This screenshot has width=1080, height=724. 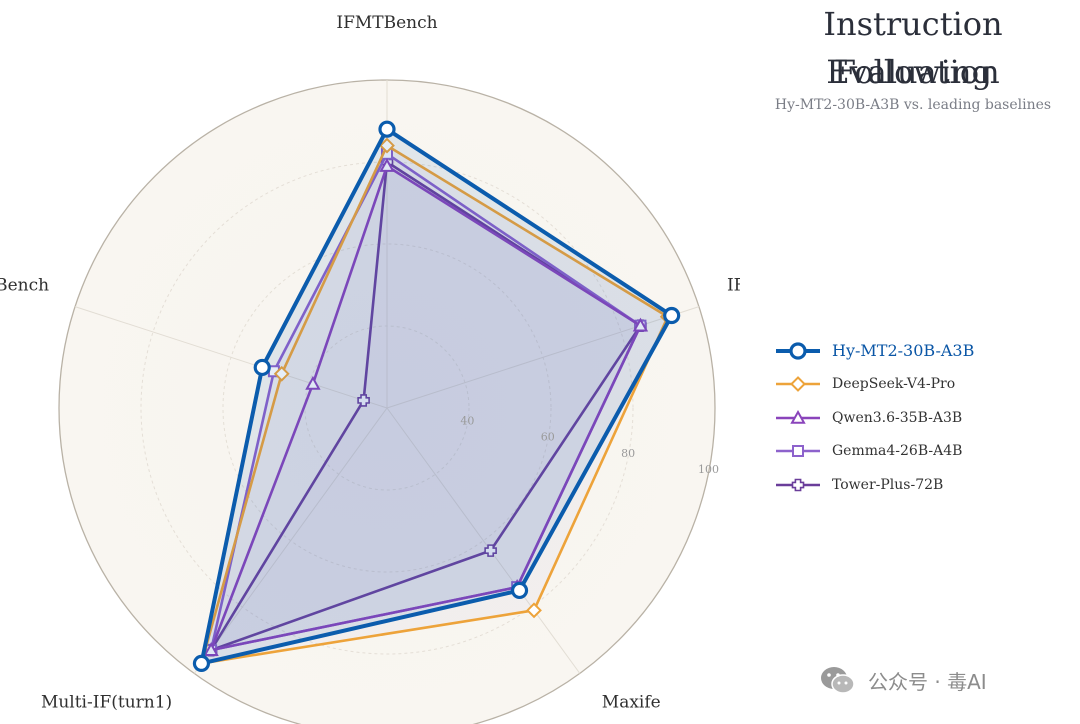 I want to click on legend-item-gemma4-26b-a4b: Gemma4-26B-A4B, so click(x=873, y=452).